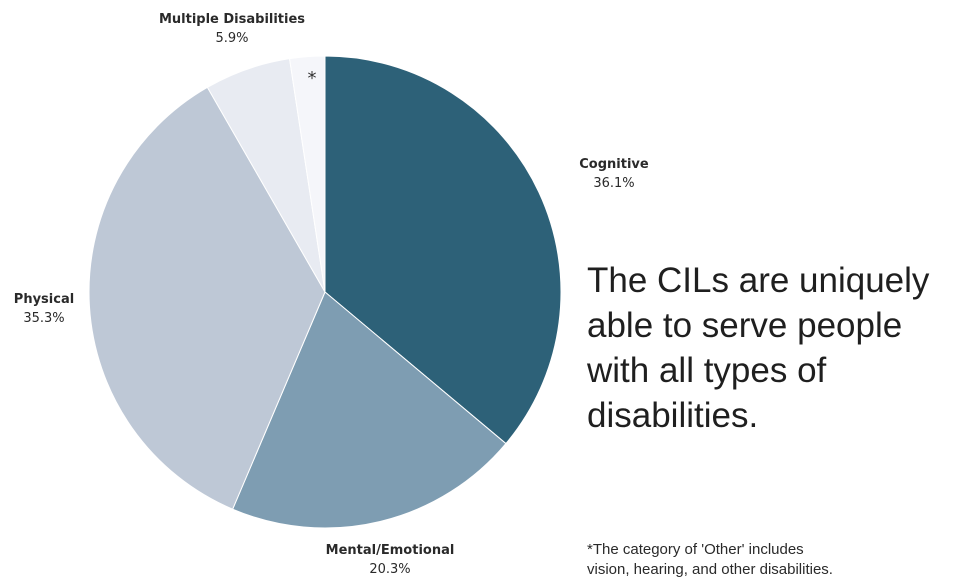  What do you see at coordinates (390, 550) in the screenshot?
I see `slice-label-mental-emotional: Mental/Emotional` at bounding box center [390, 550].